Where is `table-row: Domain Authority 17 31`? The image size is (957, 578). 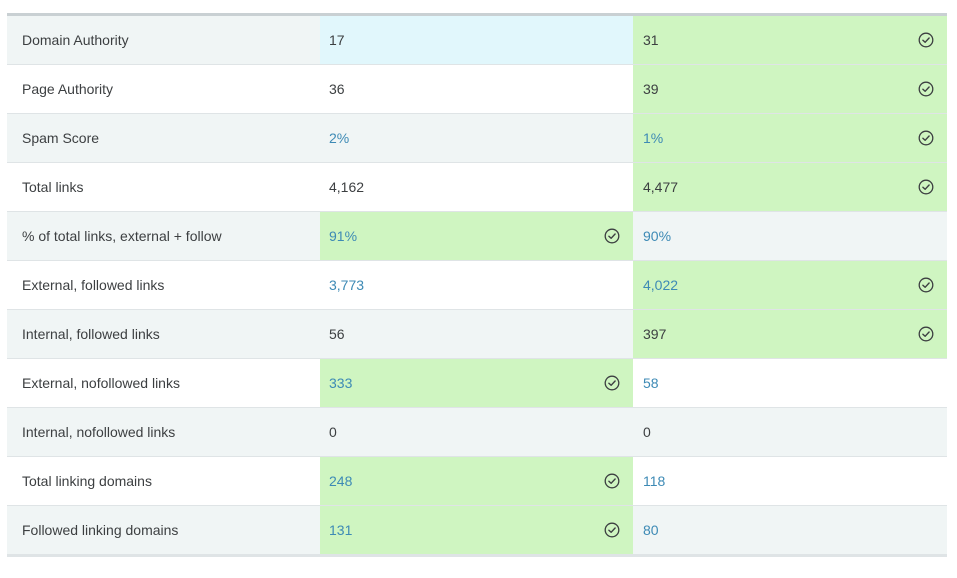 table-row: Domain Authority 17 31 is located at coordinates (477, 40).